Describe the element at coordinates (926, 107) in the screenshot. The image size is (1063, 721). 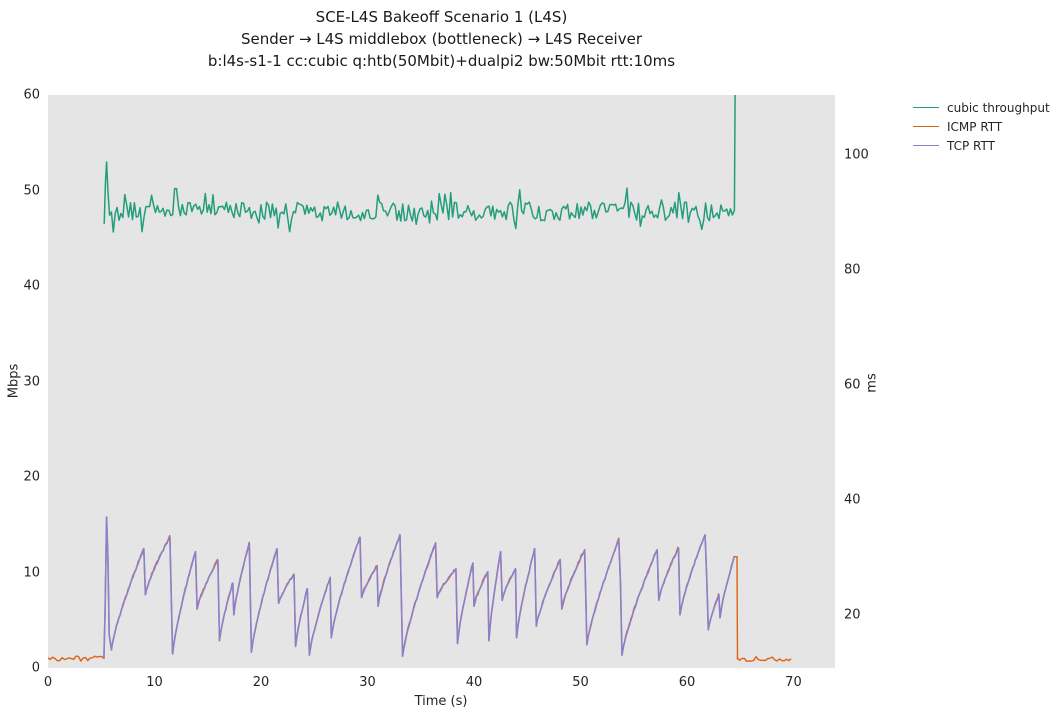
I see `legend-line-swatch-cubic` at that location.